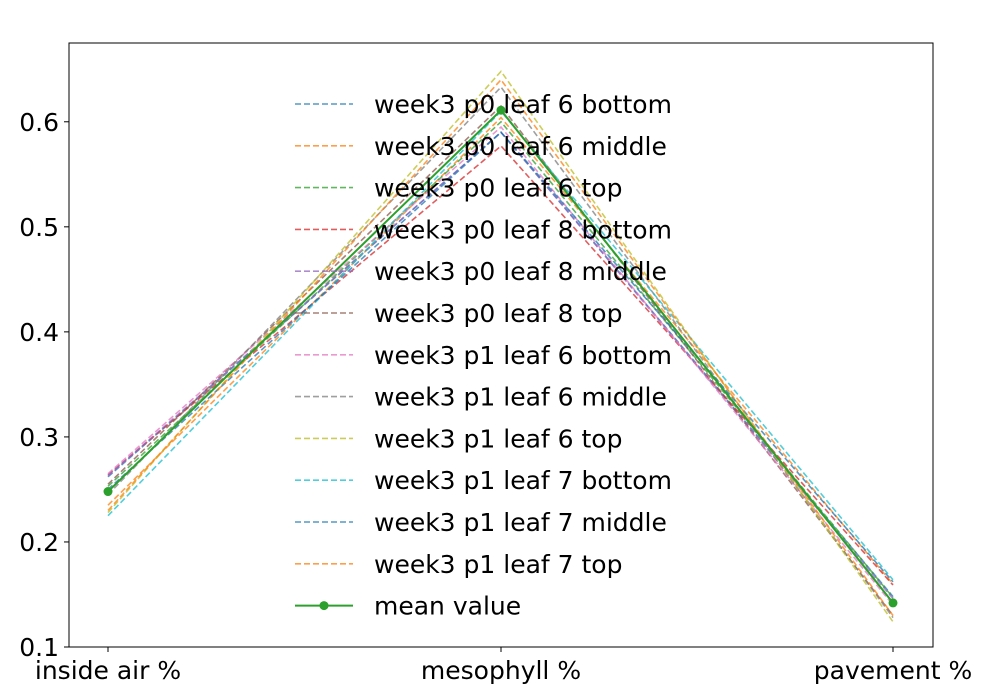 This screenshot has width=1000, height=700. I want to click on y-tick-label: 0.5, so click(39, 227).